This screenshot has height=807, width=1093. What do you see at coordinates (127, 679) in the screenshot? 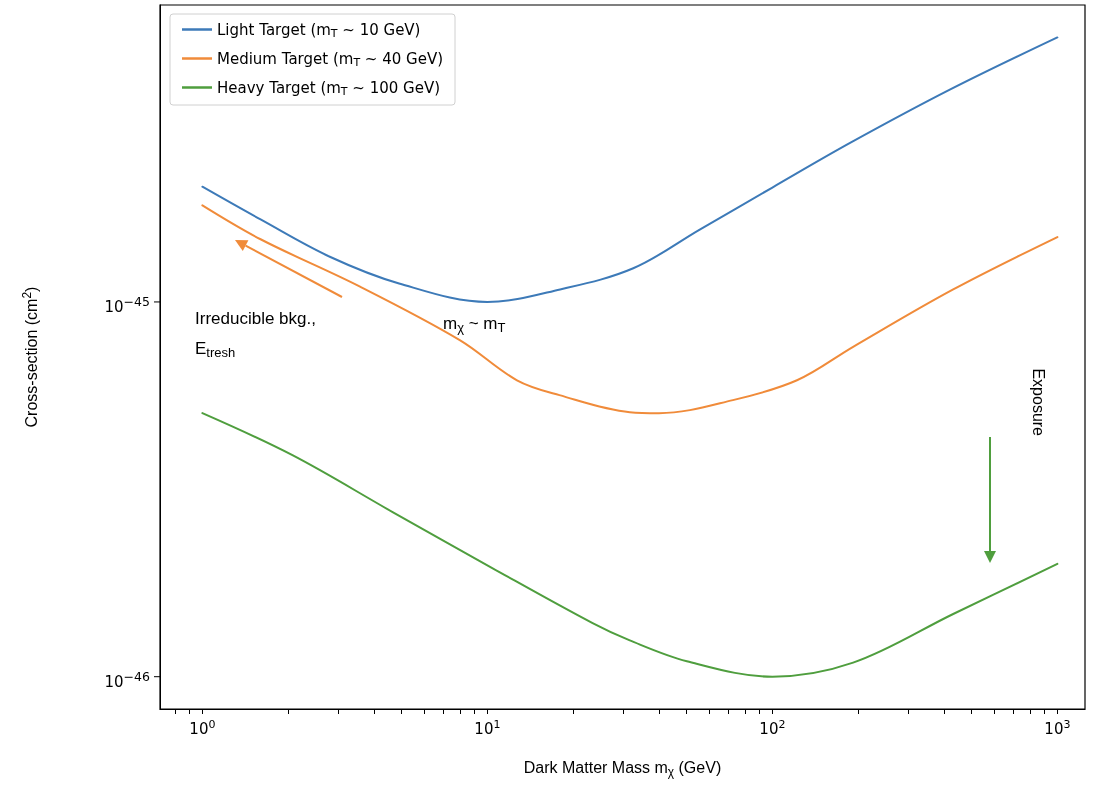
I see `y-tick-label: 10$^{−46}$` at bounding box center [127, 679].